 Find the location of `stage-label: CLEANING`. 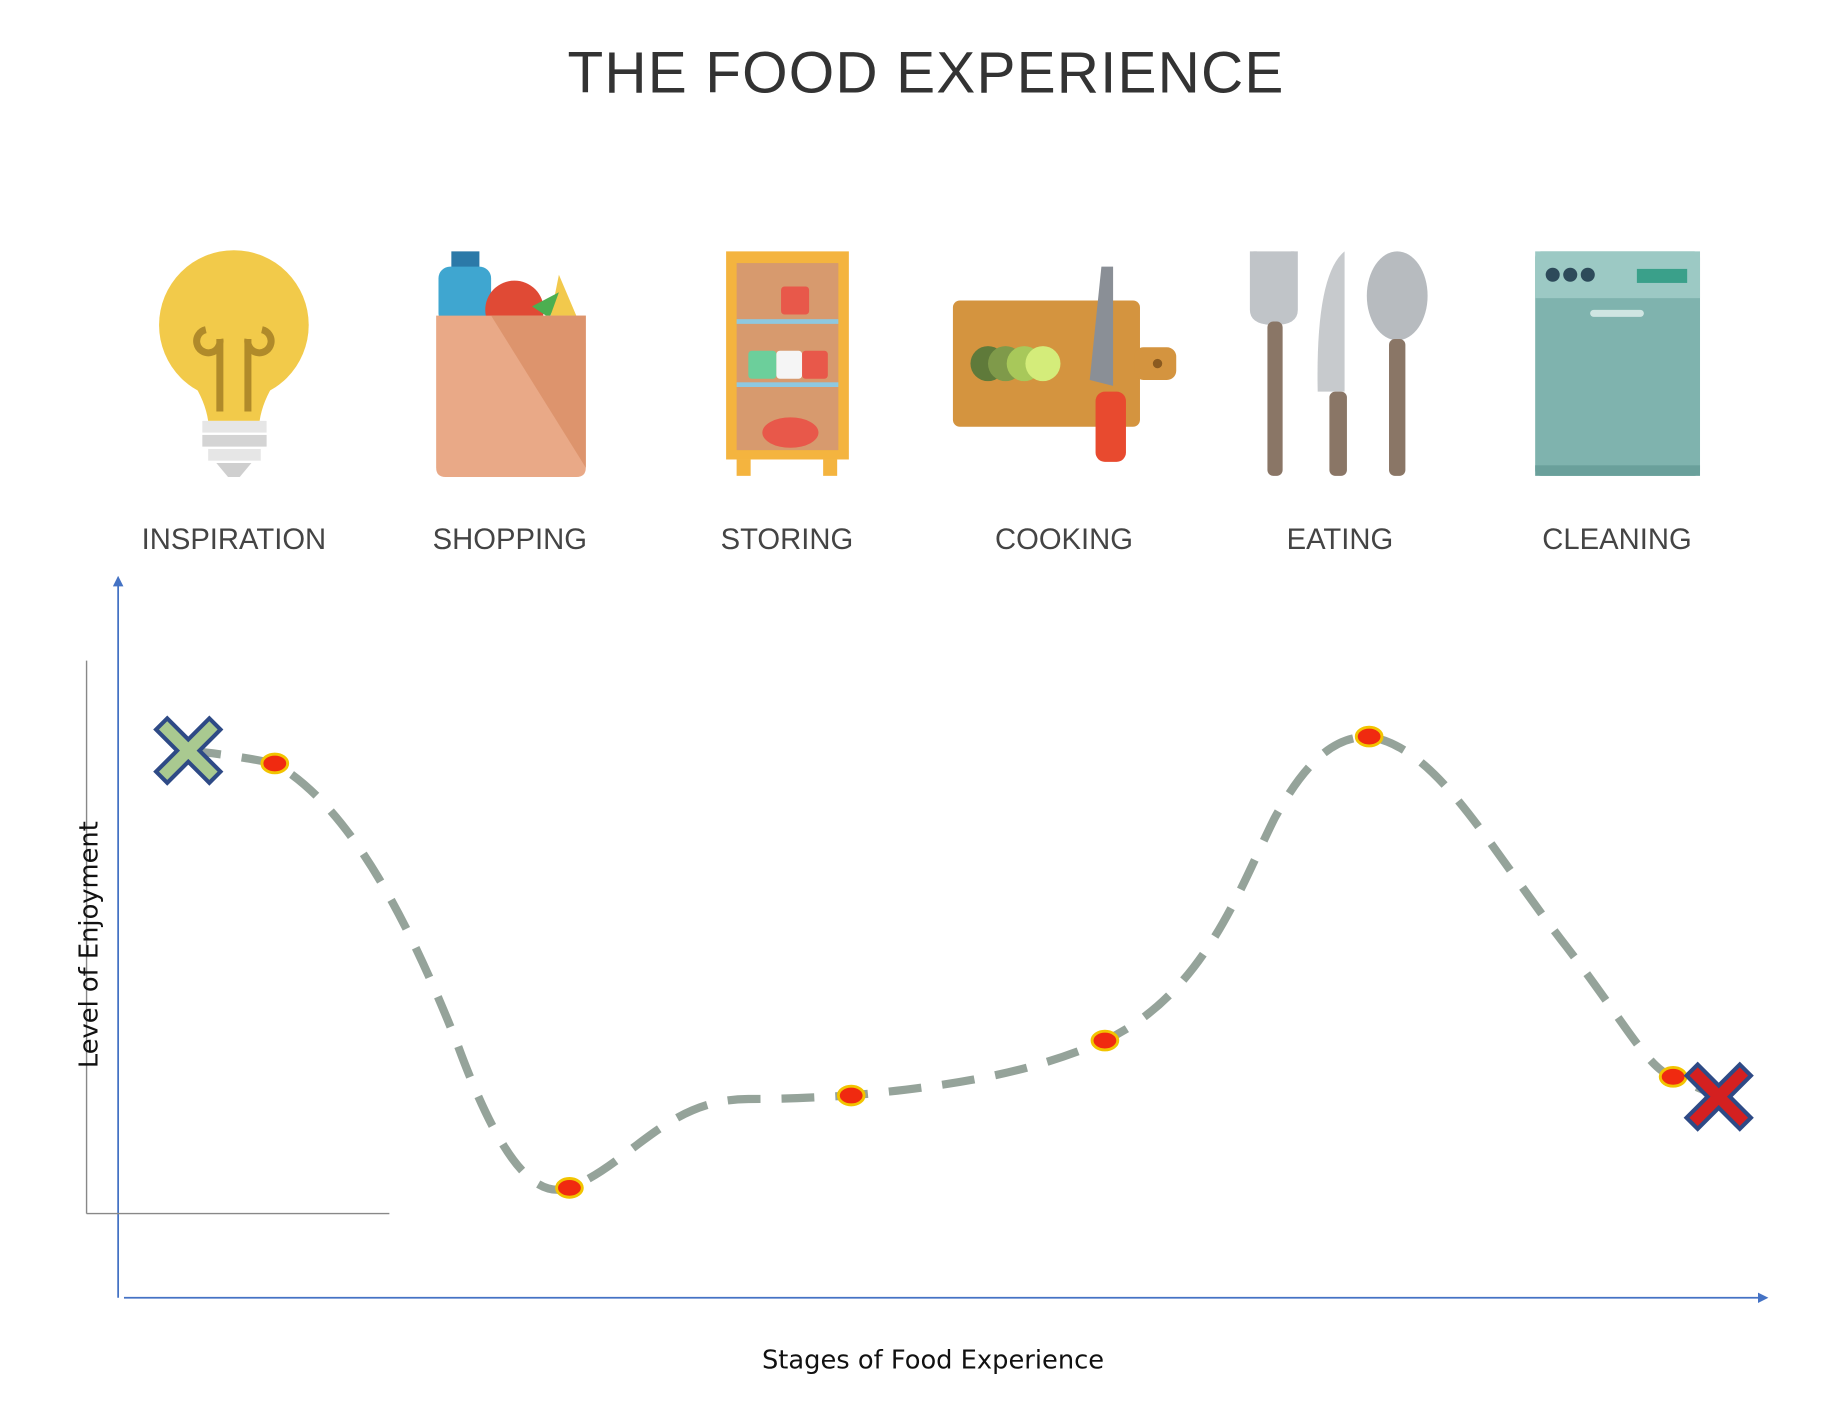

stage-label: CLEANING is located at coordinates (1616, 540).